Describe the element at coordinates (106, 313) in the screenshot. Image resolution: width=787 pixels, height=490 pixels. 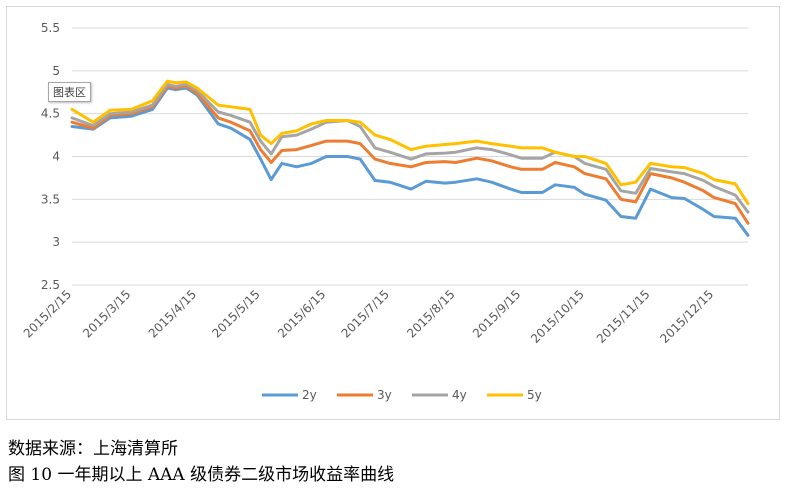
I see `x-tick-label: 2015/3/15` at that location.